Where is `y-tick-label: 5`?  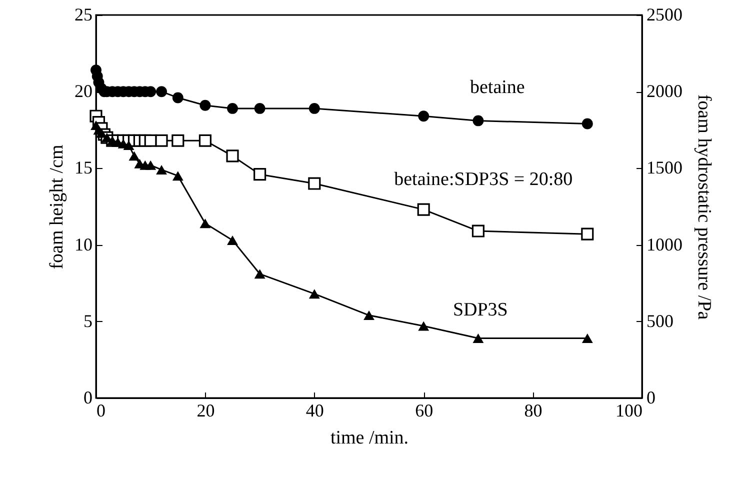 y-tick-label: 5 is located at coordinates (88, 320).